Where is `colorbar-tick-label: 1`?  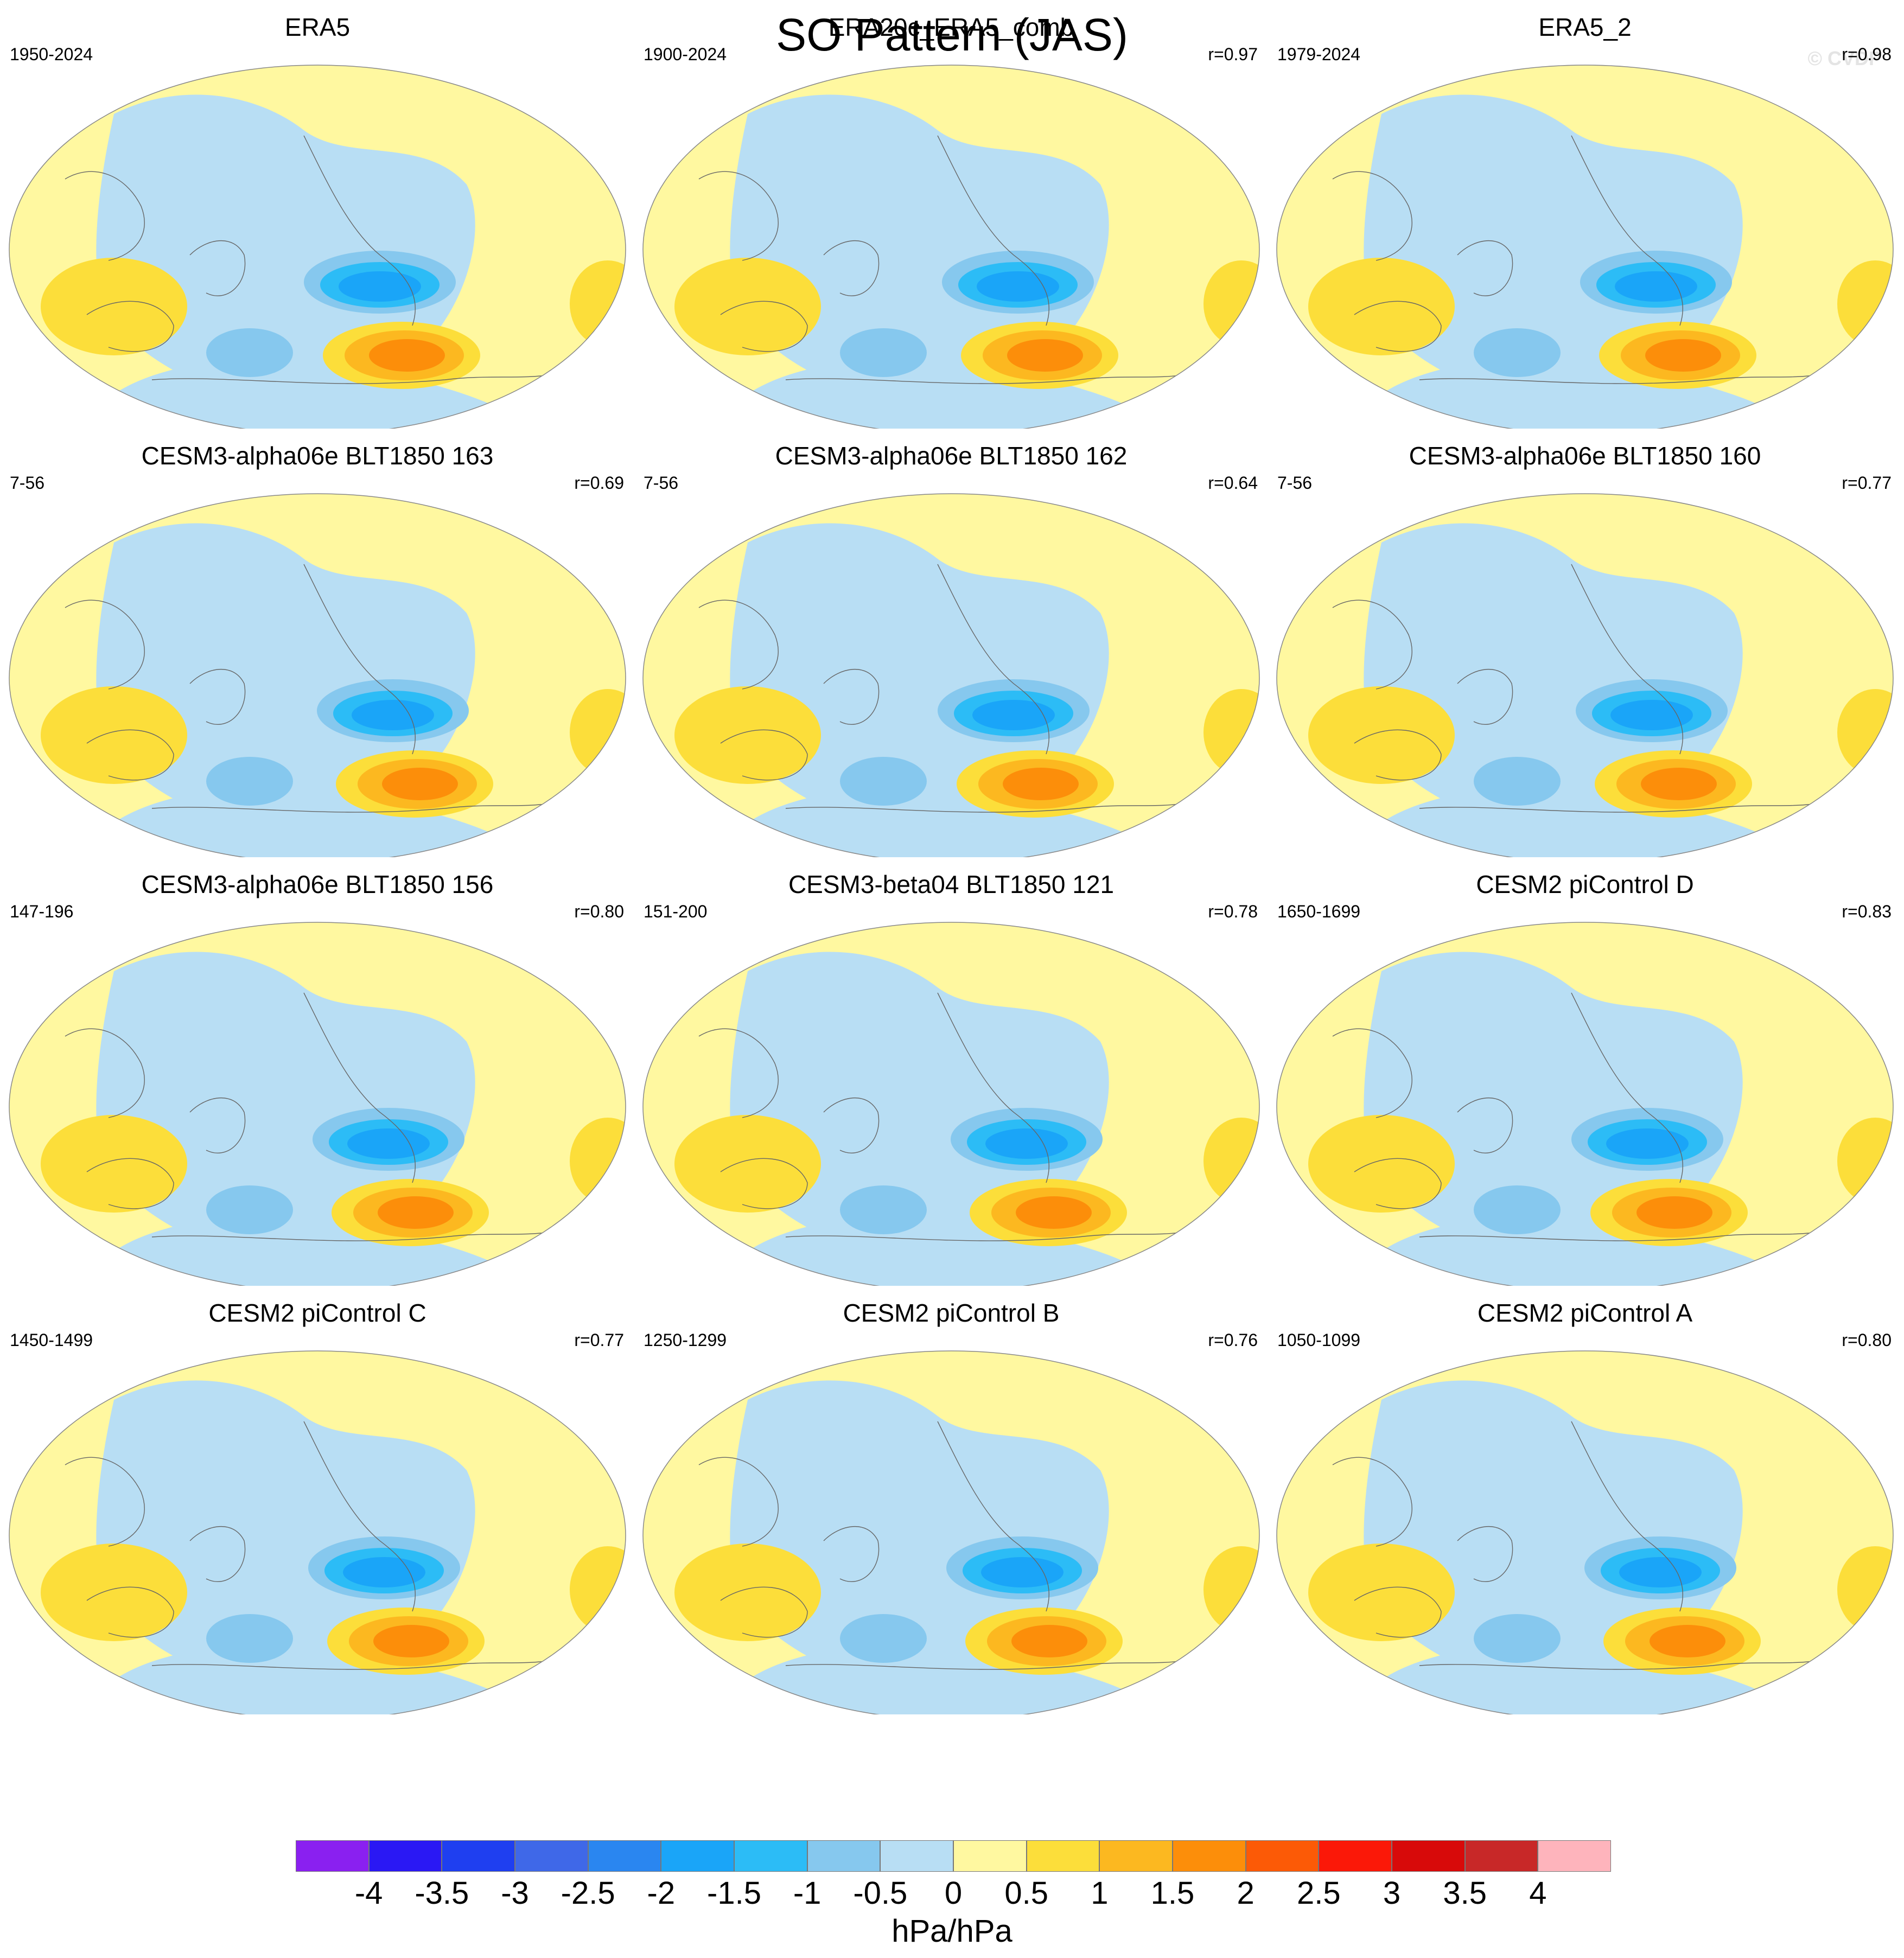
colorbar-tick-label: 1 is located at coordinates (1100, 1894).